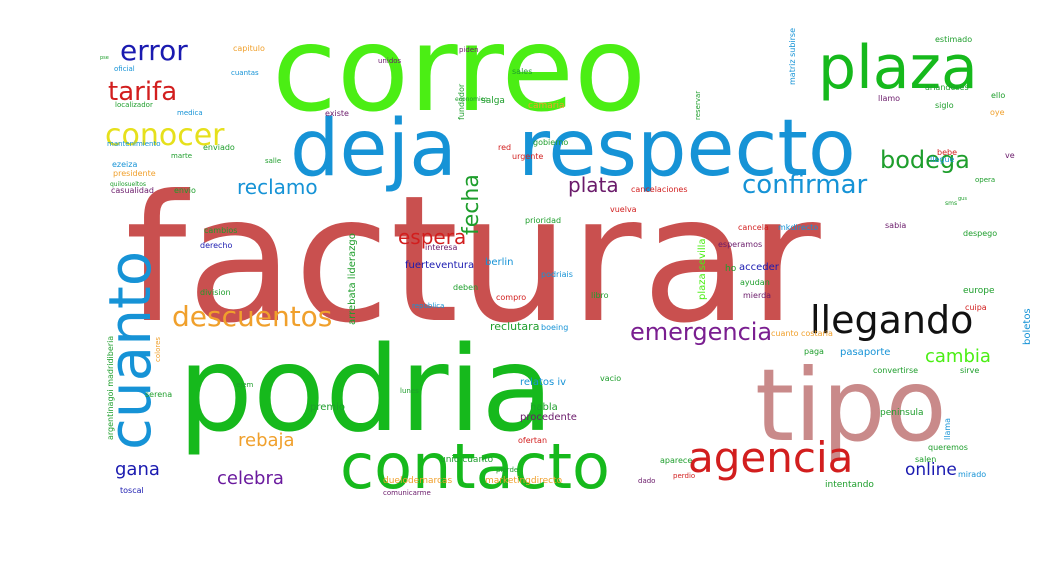  What do you see at coordinates (134, 173) in the screenshot?
I see `word-presidente: presidente` at bounding box center [134, 173].